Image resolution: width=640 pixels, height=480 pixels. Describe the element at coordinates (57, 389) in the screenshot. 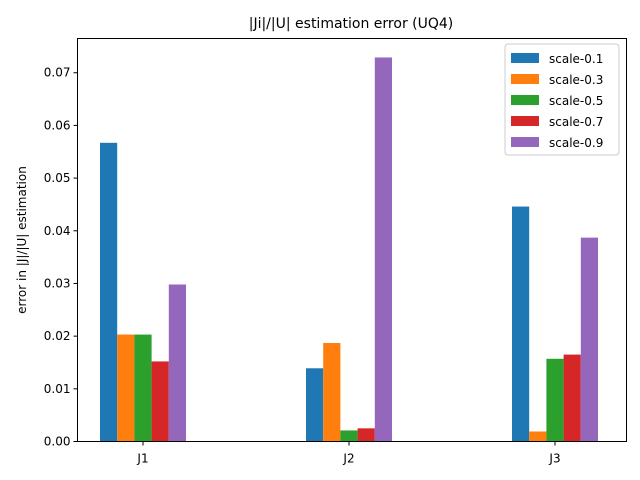

I see `y-tick-label: 0.01` at that location.